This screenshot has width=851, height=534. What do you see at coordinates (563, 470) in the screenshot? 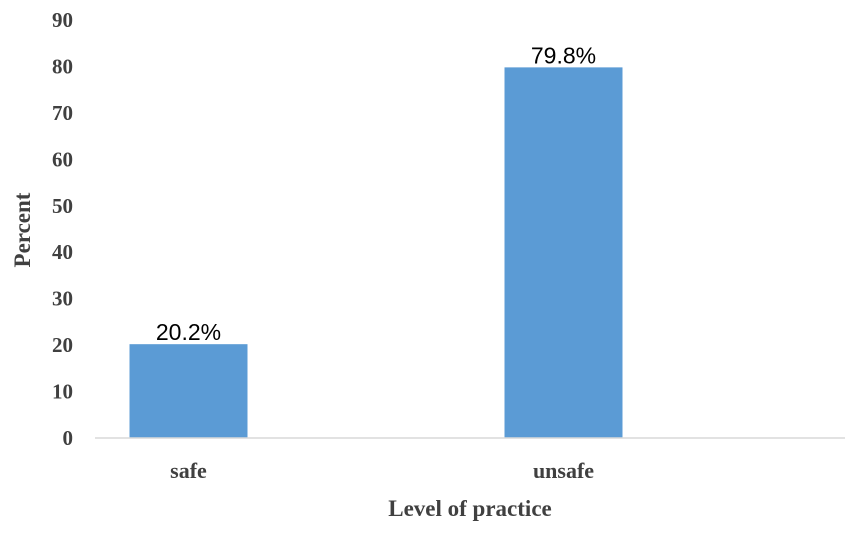
I see `x-category-label-unsafe: unsafe` at bounding box center [563, 470].